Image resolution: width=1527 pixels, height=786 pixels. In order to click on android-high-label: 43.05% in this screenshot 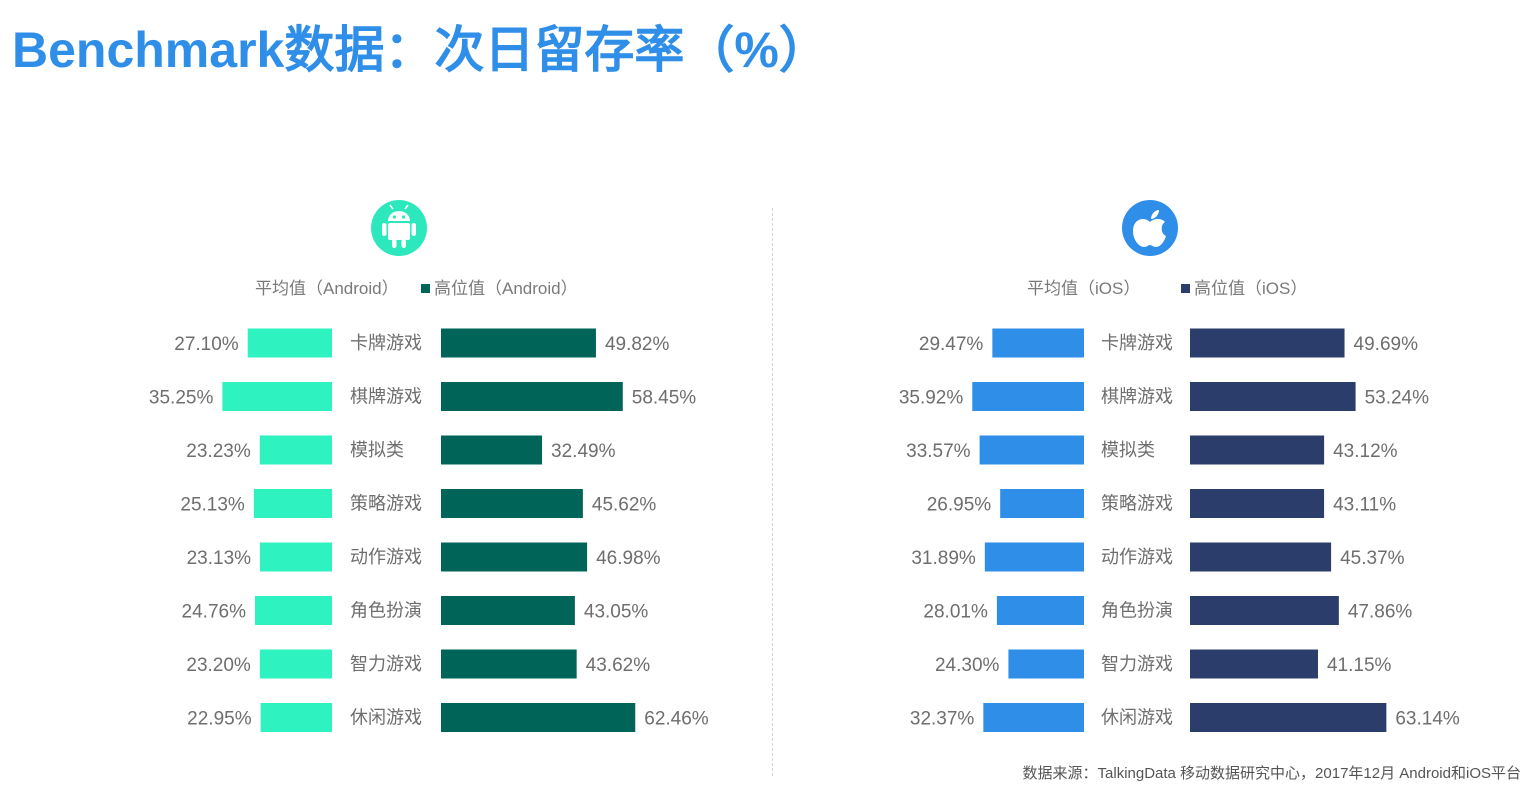, I will do `click(616, 612)`.